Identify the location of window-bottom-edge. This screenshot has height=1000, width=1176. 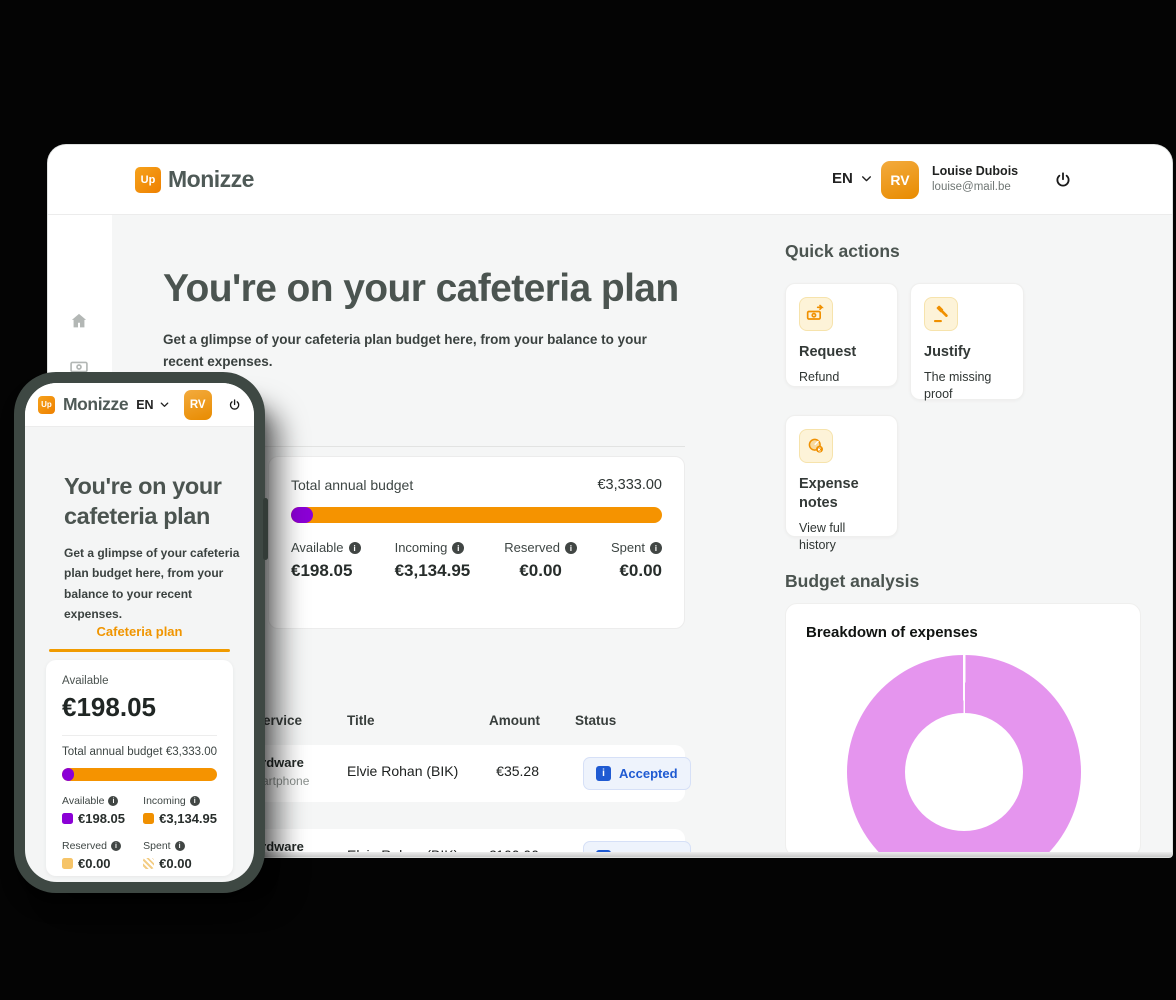
(610, 854).